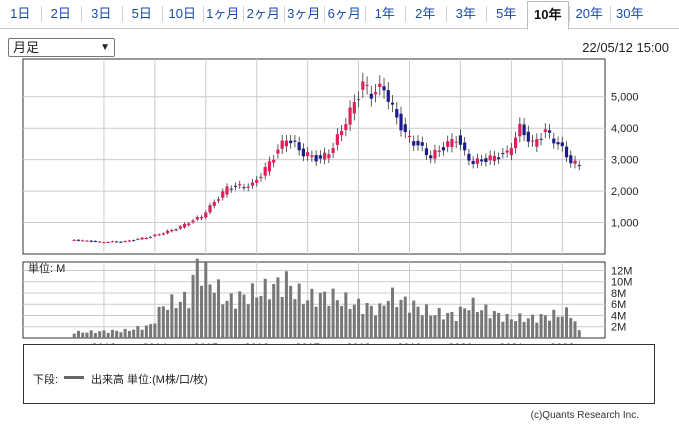 This screenshot has width=679, height=427. What do you see at coordinates (182, 14) in the screenshot?
I see `tab-4: 10日` at bounding box center [182, 14].